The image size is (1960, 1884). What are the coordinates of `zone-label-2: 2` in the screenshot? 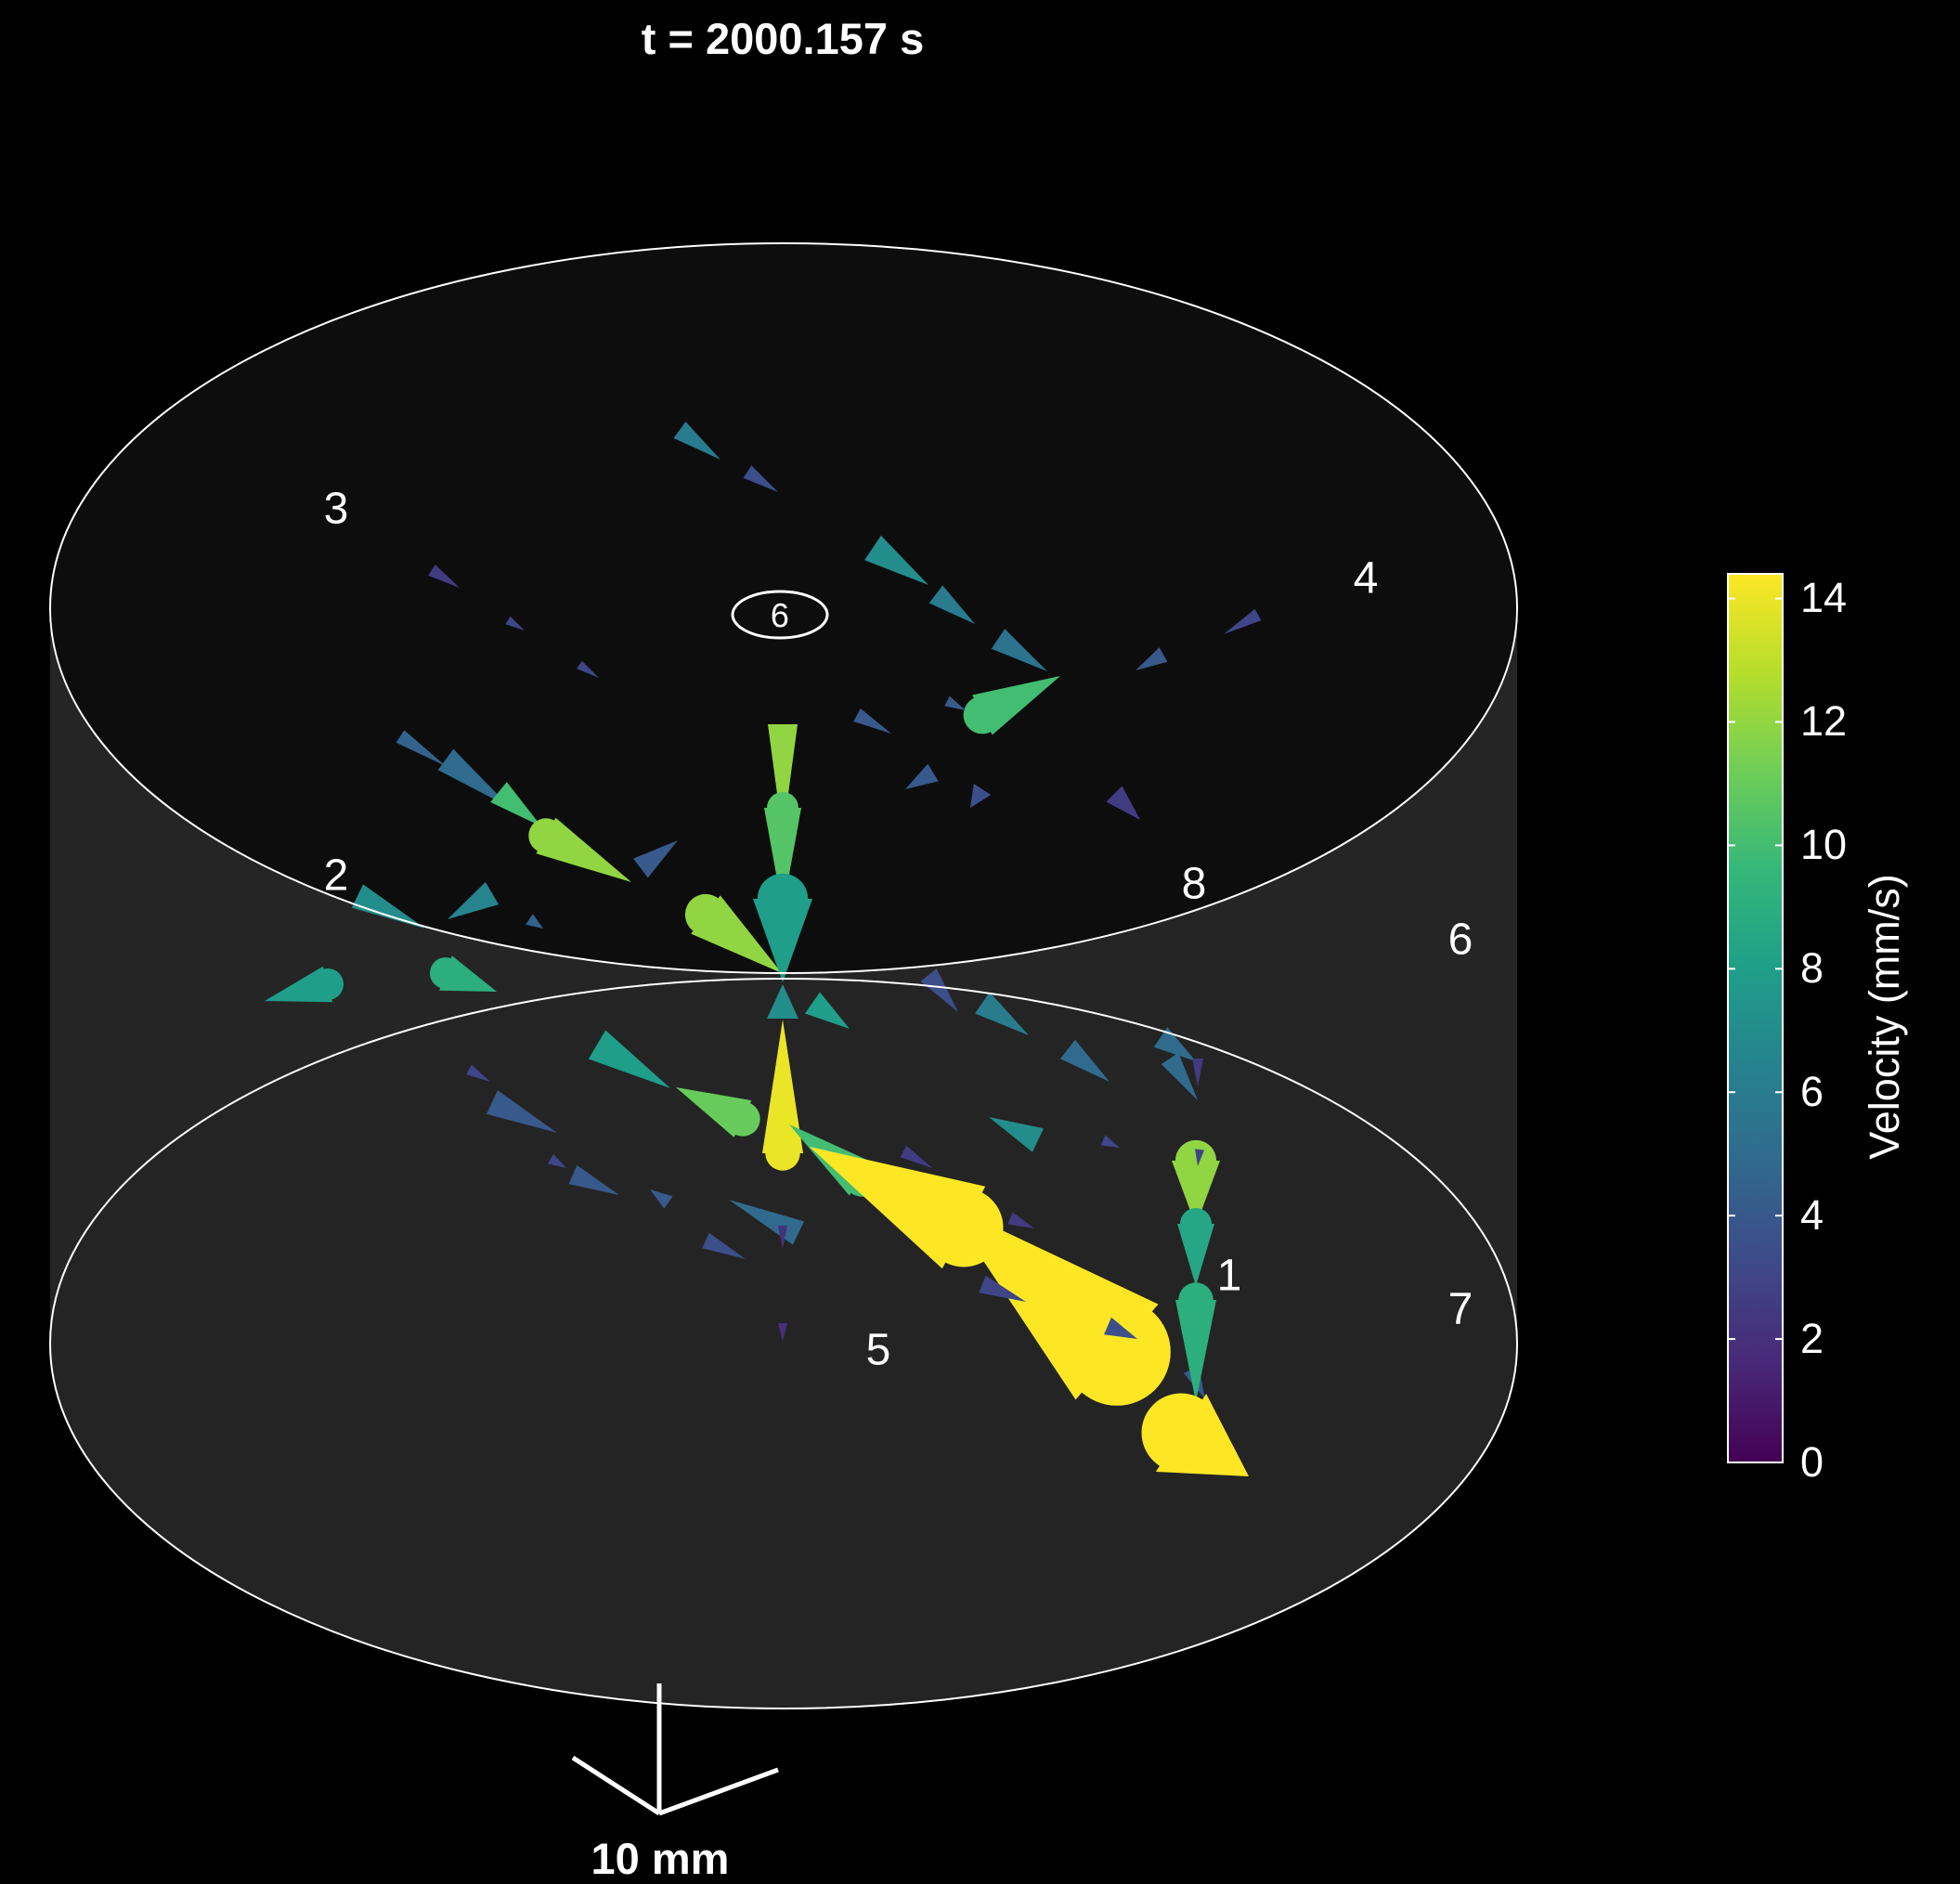 It's located at (336, 876).